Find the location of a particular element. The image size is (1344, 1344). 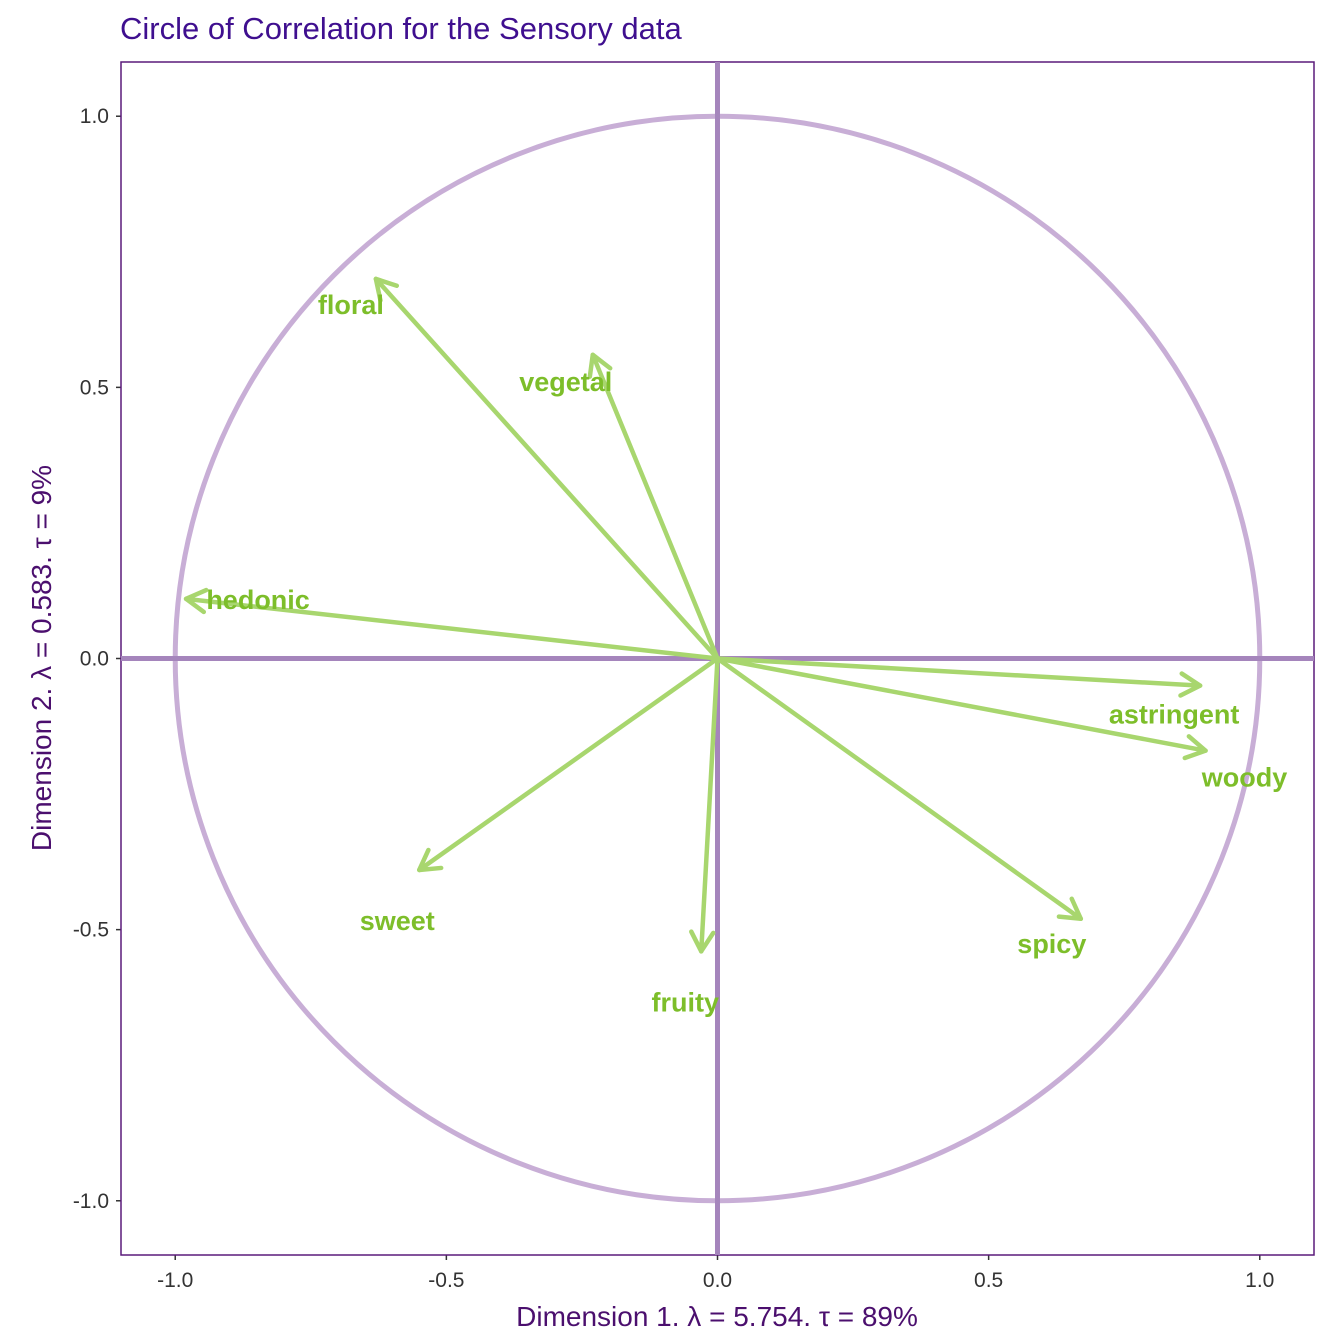

x-axis-title: Dimension 1. λ = 5.754. τ = 89% is located at coordinates (717, 1316).